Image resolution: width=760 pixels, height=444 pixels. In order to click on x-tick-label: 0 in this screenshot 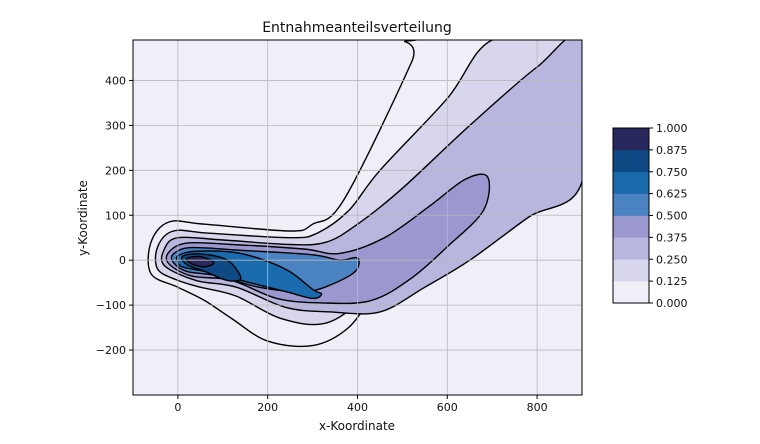, I will do `click(177, 407)`.